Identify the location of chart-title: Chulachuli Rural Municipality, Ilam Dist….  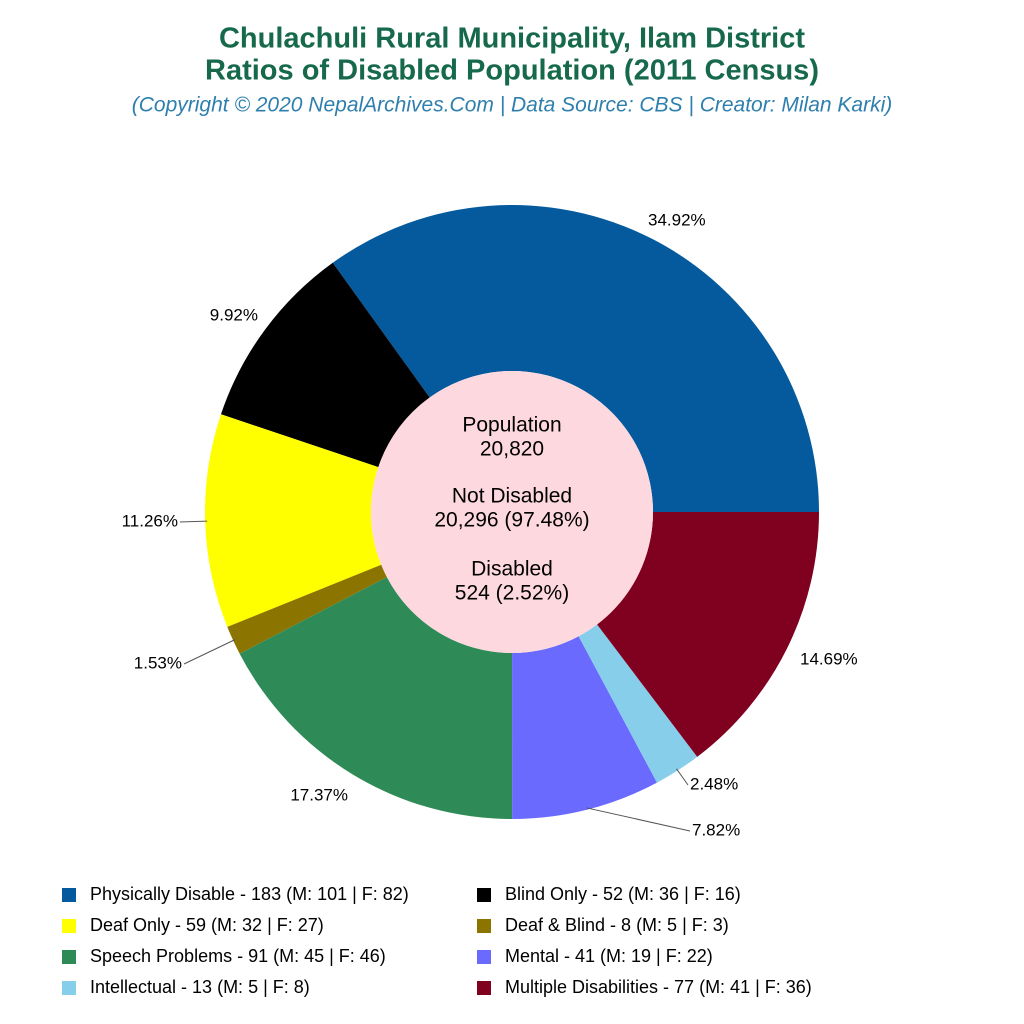
(512, 39).